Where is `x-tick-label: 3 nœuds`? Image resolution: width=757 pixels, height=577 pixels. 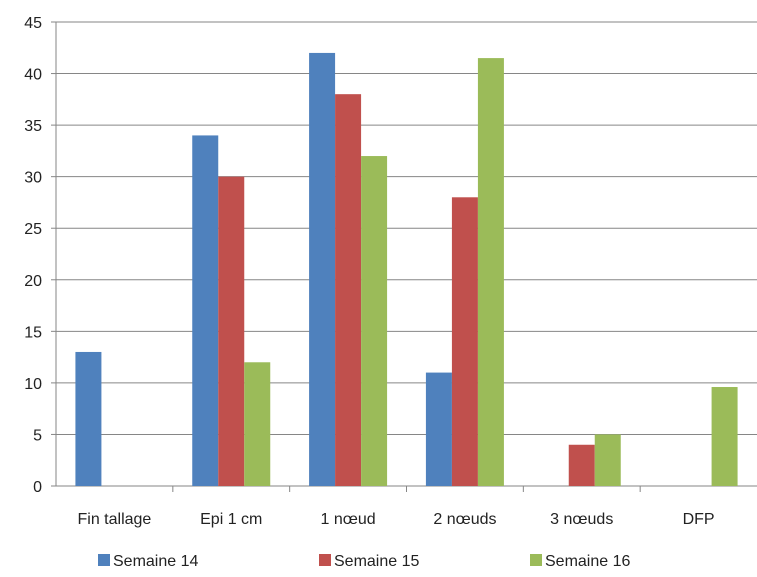 x-tick-label: 3 nœuds is located at coordinates (581, 519).